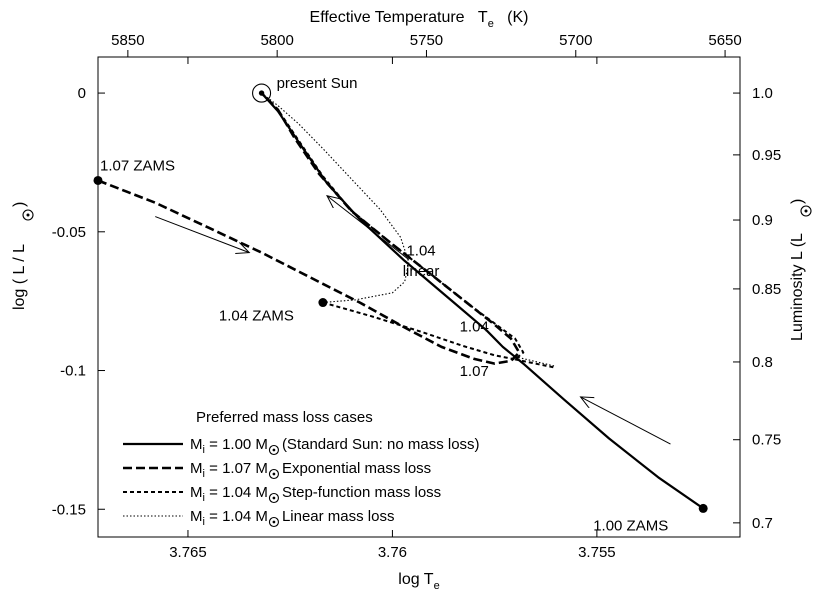 Image resolution: width=828 pixels, height=592 pixels. I want to click on legend-entry-text: Mi = 1.04 M, so click(229, 518).